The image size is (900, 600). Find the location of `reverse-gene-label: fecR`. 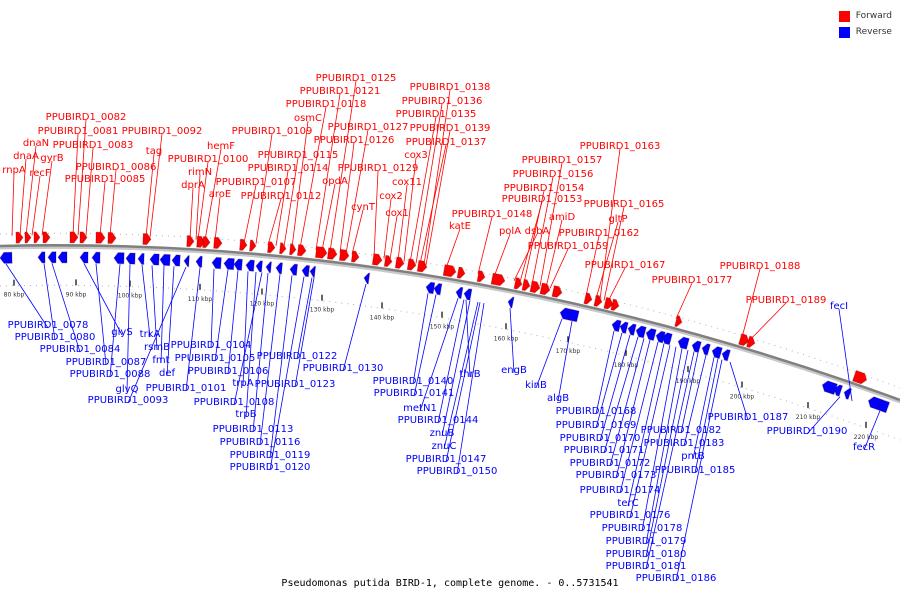

reverse-gene-label: fecR is located at coordinates (864, 447).